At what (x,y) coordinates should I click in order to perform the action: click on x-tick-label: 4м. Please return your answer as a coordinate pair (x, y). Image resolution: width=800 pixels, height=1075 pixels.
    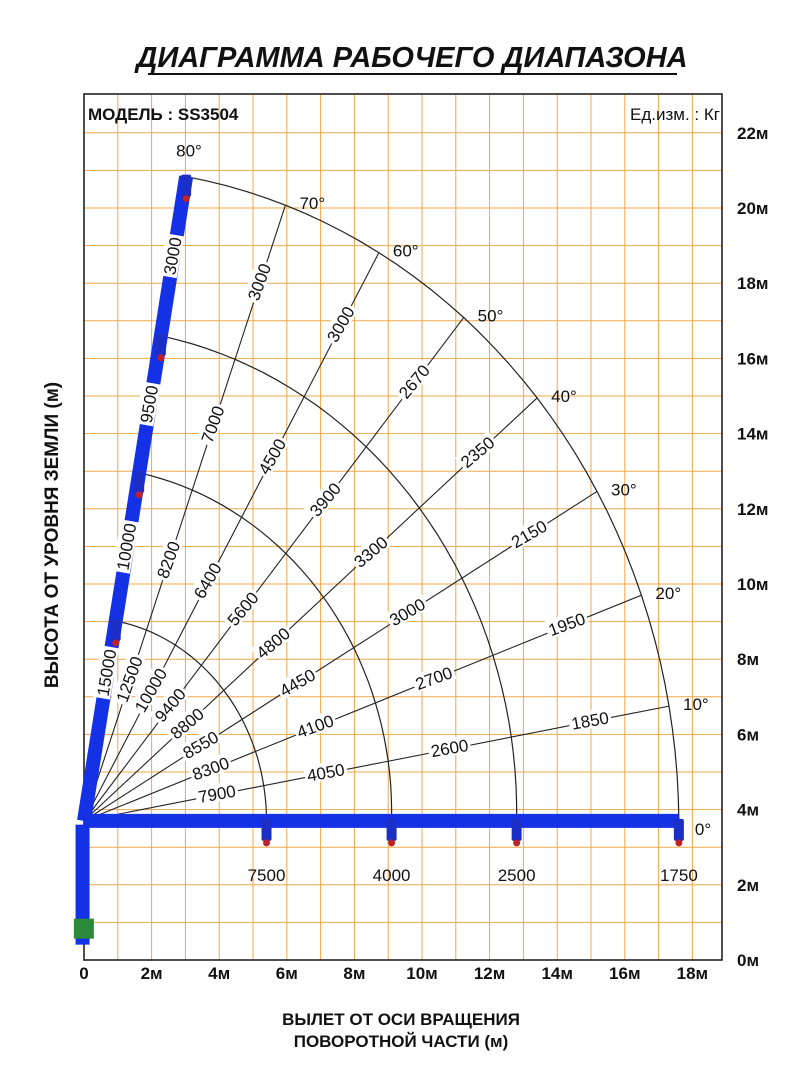
    Looking at the image, I should click on (219, 973).